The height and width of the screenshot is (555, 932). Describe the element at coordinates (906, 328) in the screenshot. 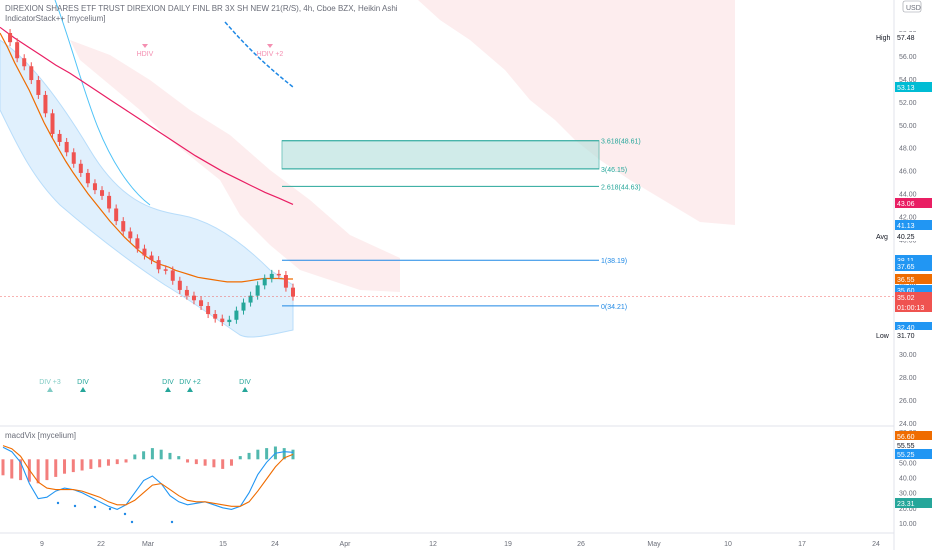

I see `price-label: 32.40` at that location.